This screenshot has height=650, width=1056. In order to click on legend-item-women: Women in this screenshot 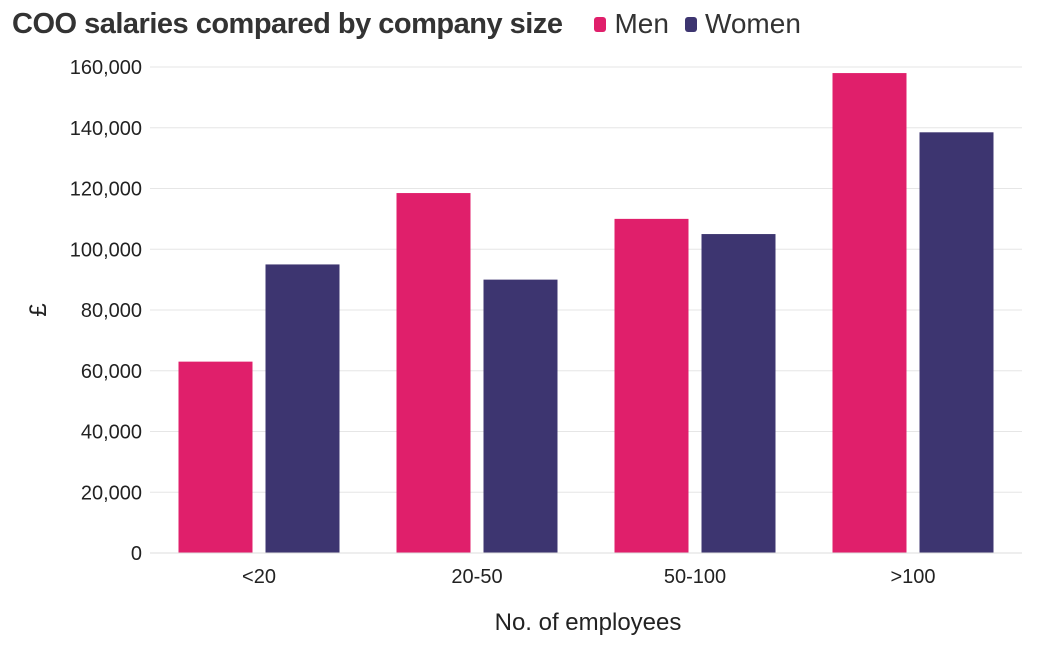, I will do `click(742, 24)`.